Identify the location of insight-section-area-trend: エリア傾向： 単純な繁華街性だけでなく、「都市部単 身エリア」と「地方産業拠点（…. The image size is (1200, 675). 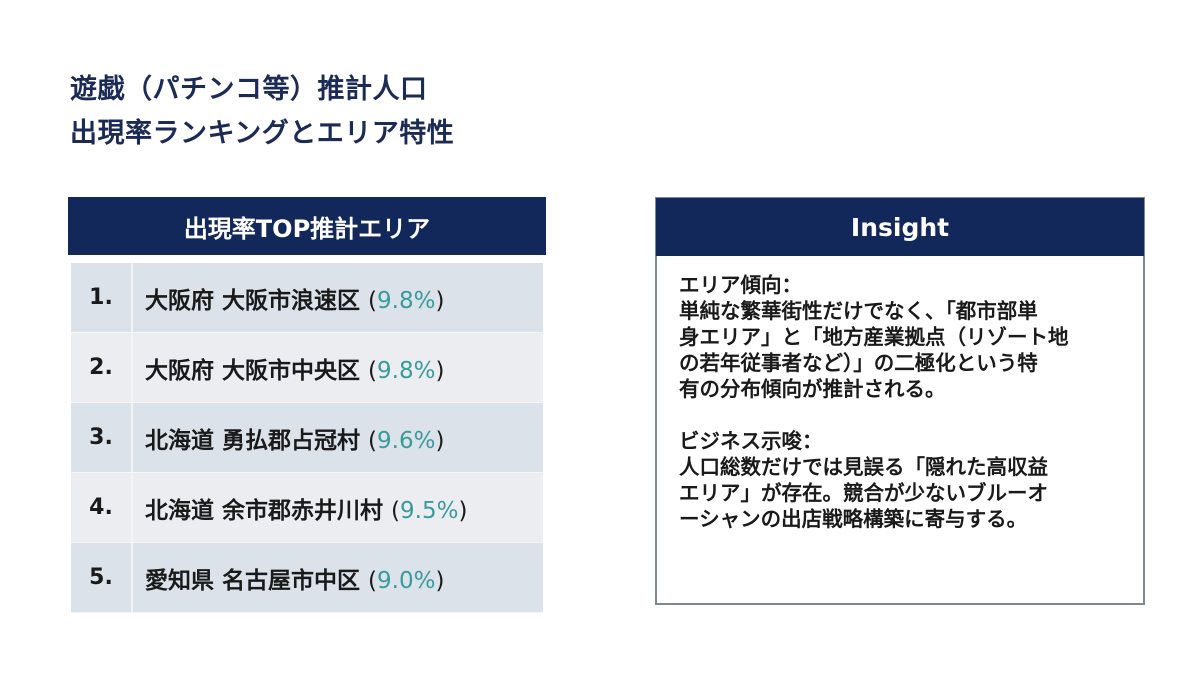
(904, 337).